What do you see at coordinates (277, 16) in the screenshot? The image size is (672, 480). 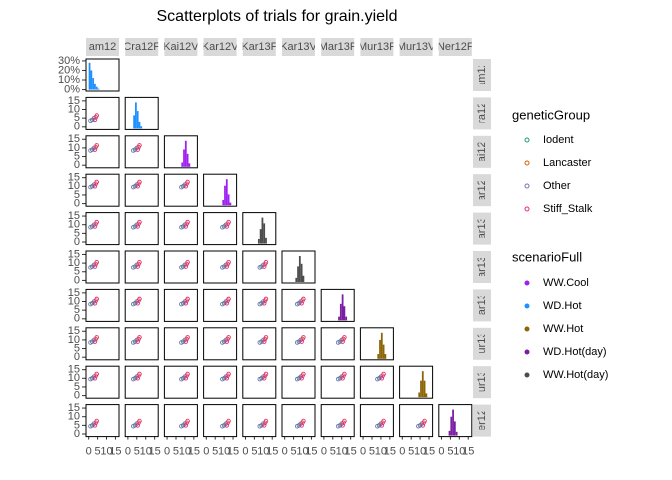 I see `chart-title: Scatterplots of trials for grain.yield` at bounding box center [277, 16].